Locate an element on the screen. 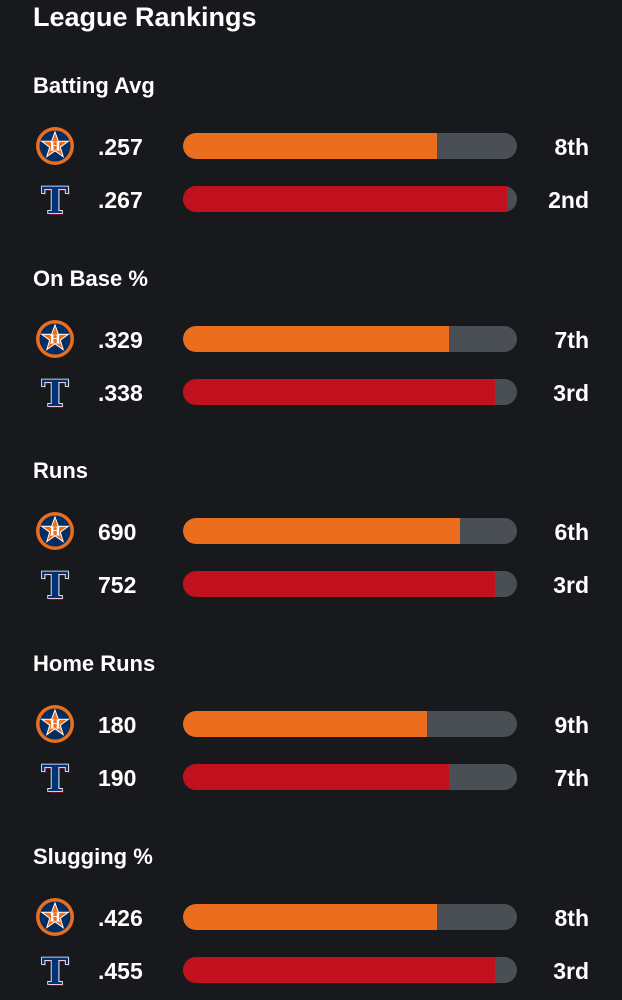 This screenshot has height=1000, width=622. league-rank: 6th is located at coordinates (572, 532).